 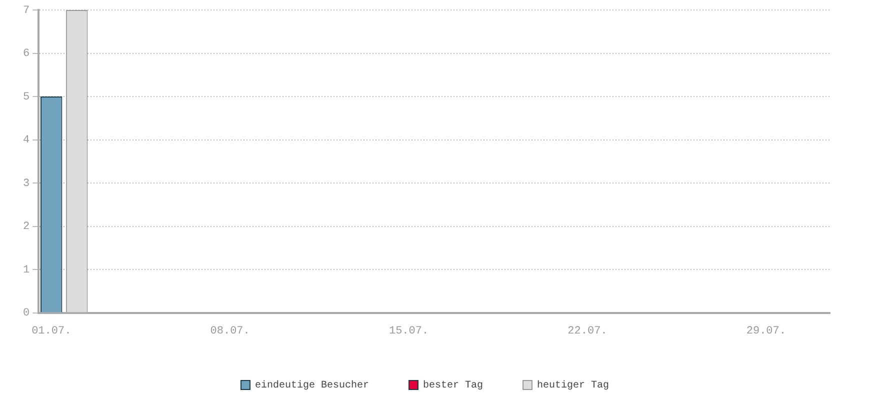 I want to click on y-tick-label: 1, so click(x=26, y=270).